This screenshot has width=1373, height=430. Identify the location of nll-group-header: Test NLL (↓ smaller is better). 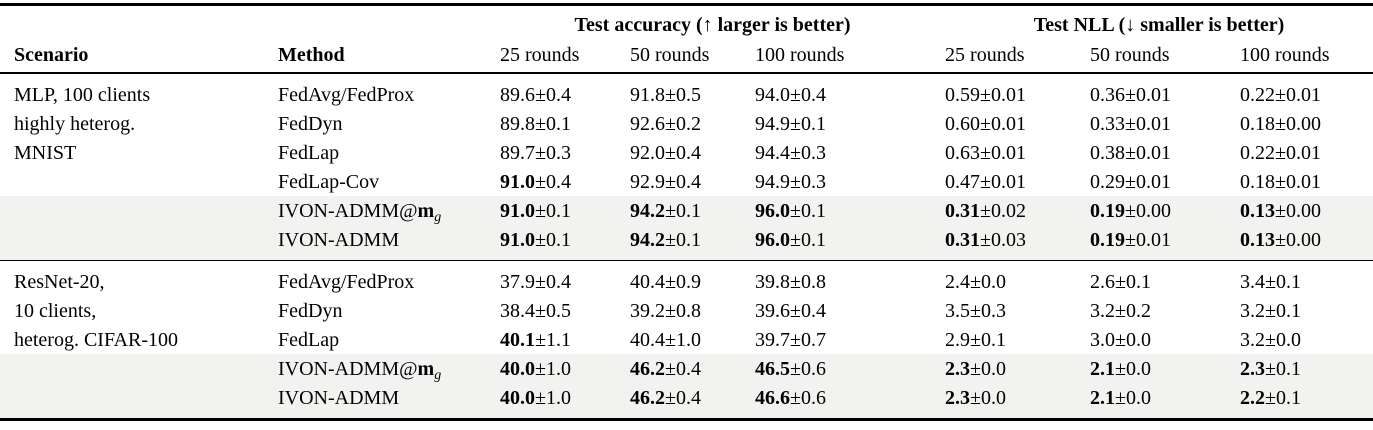
(1159, 25).